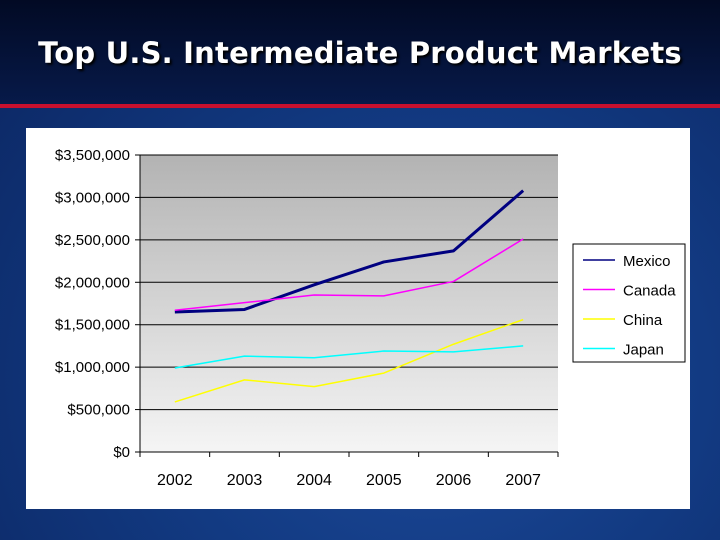 This screenshot has height=540, width=720. I want to click on series-line-china, so click(349, 360).